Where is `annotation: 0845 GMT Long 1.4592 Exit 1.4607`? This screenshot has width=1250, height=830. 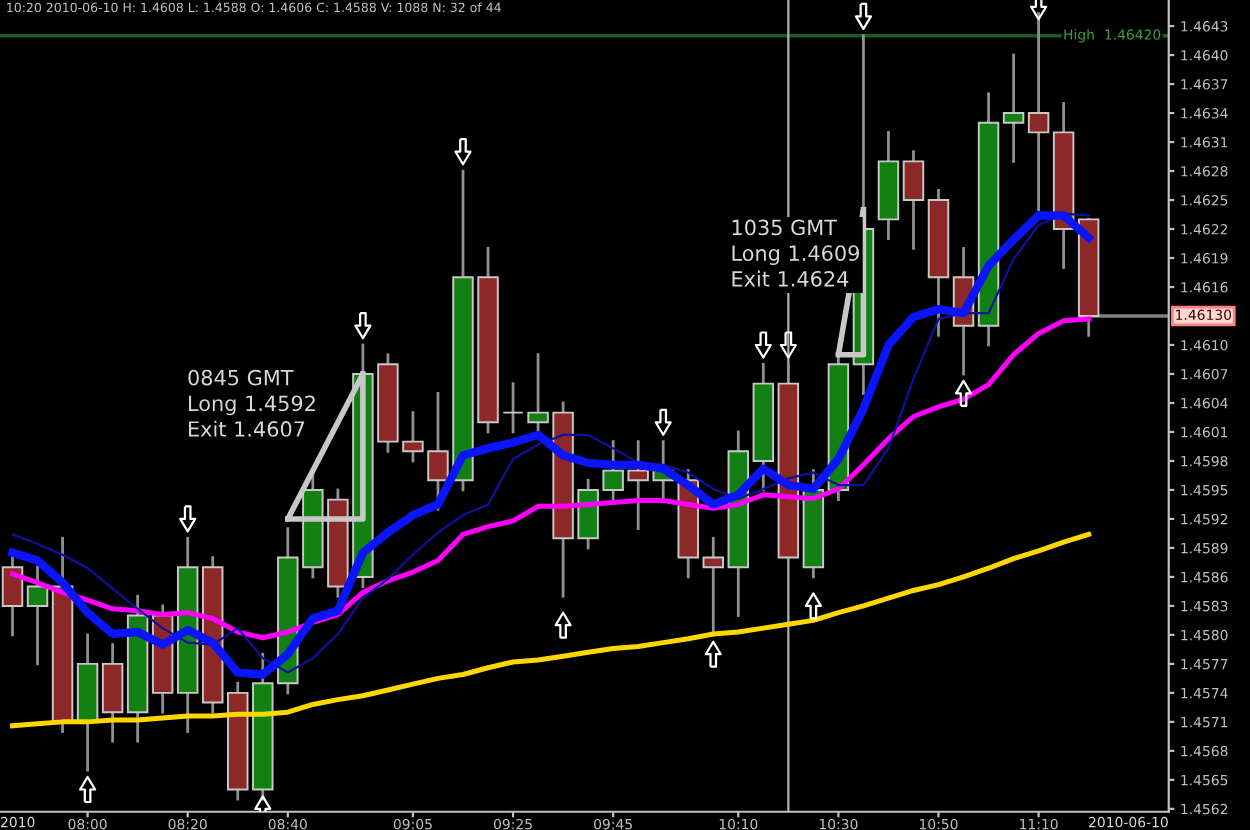 annotation: 0845 GMT Long 1.4592 Exit 1.4607 is located at coordinates (251, 403).